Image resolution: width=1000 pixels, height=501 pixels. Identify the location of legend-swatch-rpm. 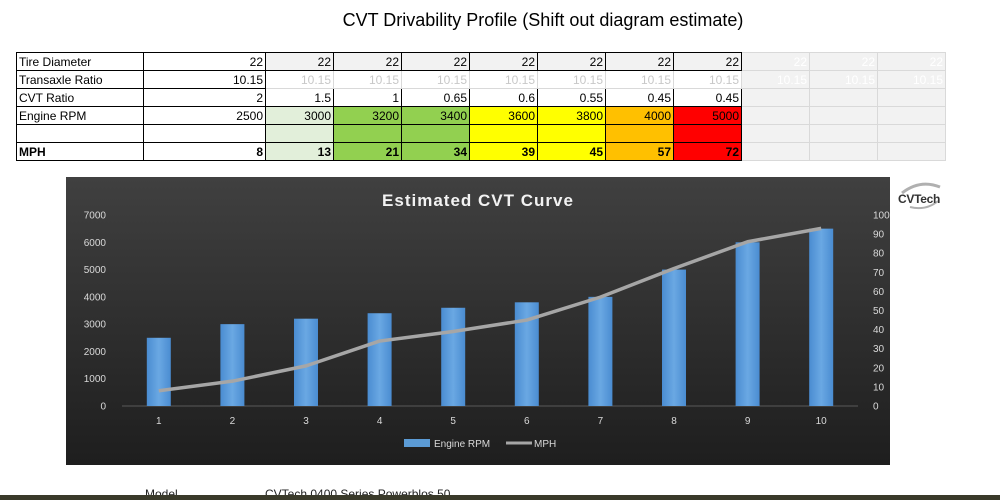
(417, 443).